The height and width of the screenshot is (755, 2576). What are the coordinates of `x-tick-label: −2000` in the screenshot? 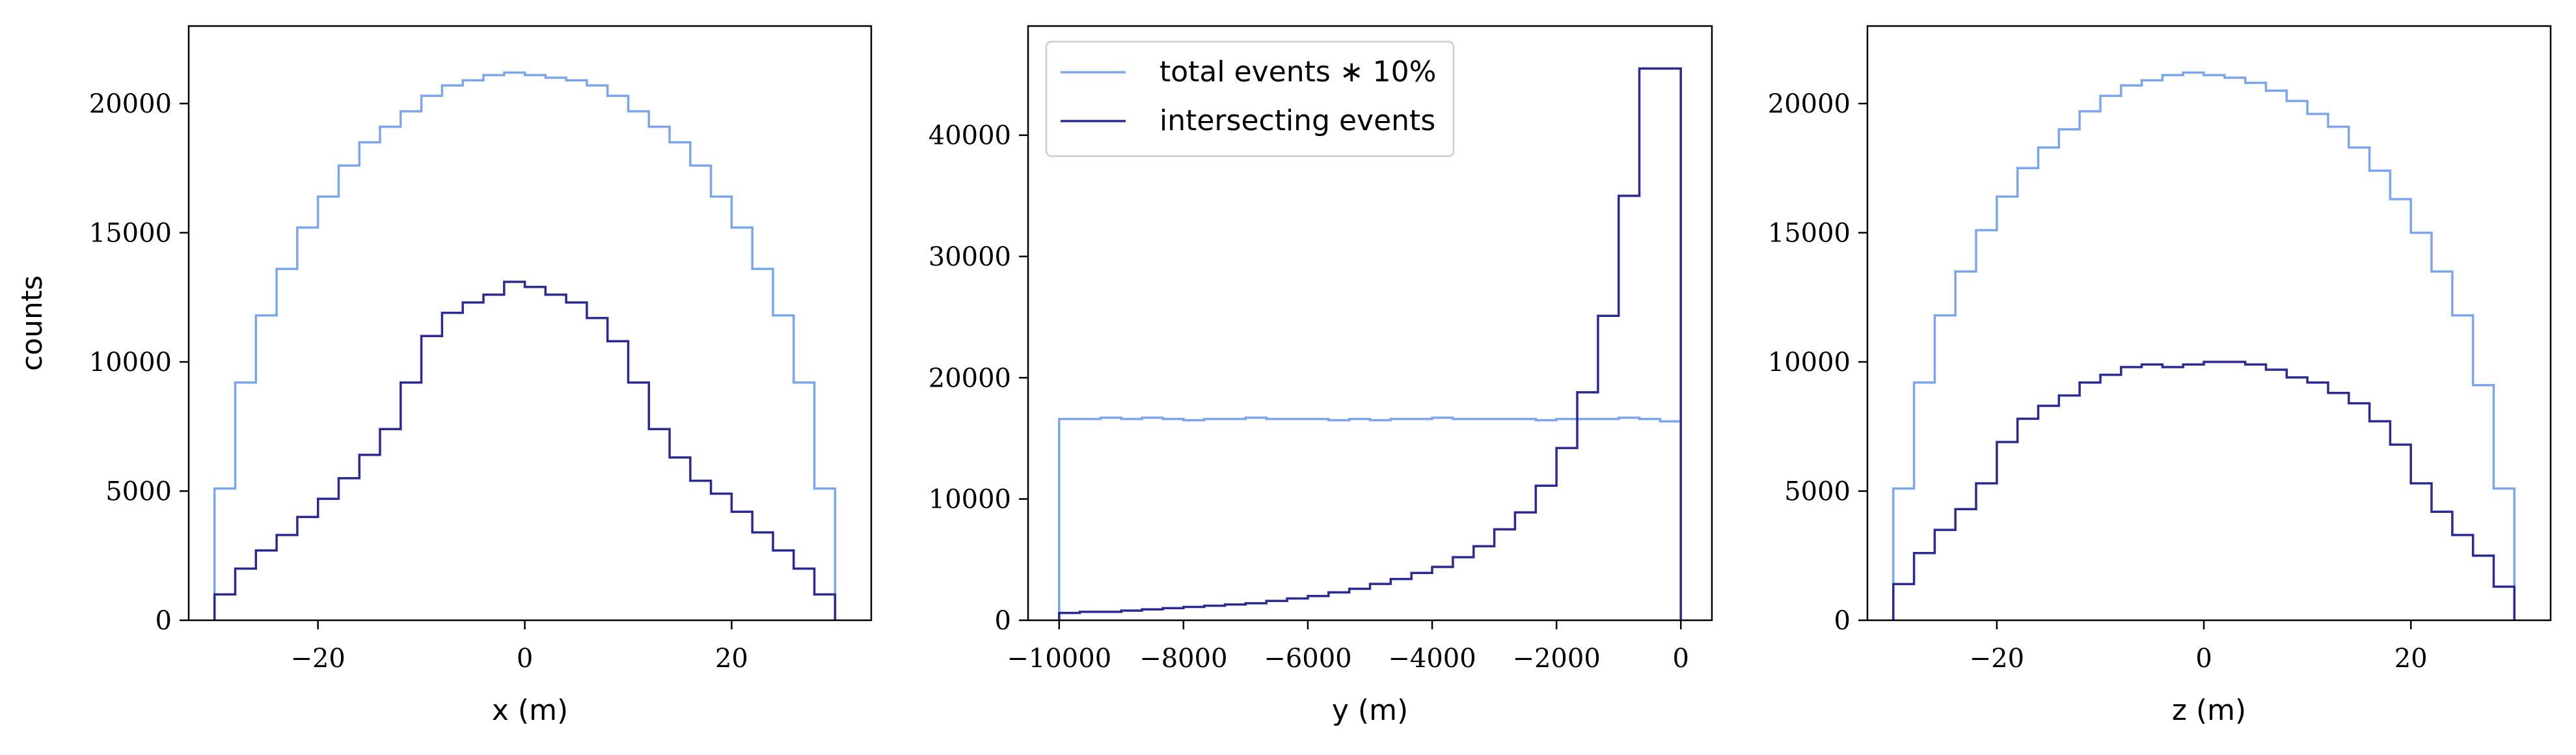 It's located at (1556, 659).